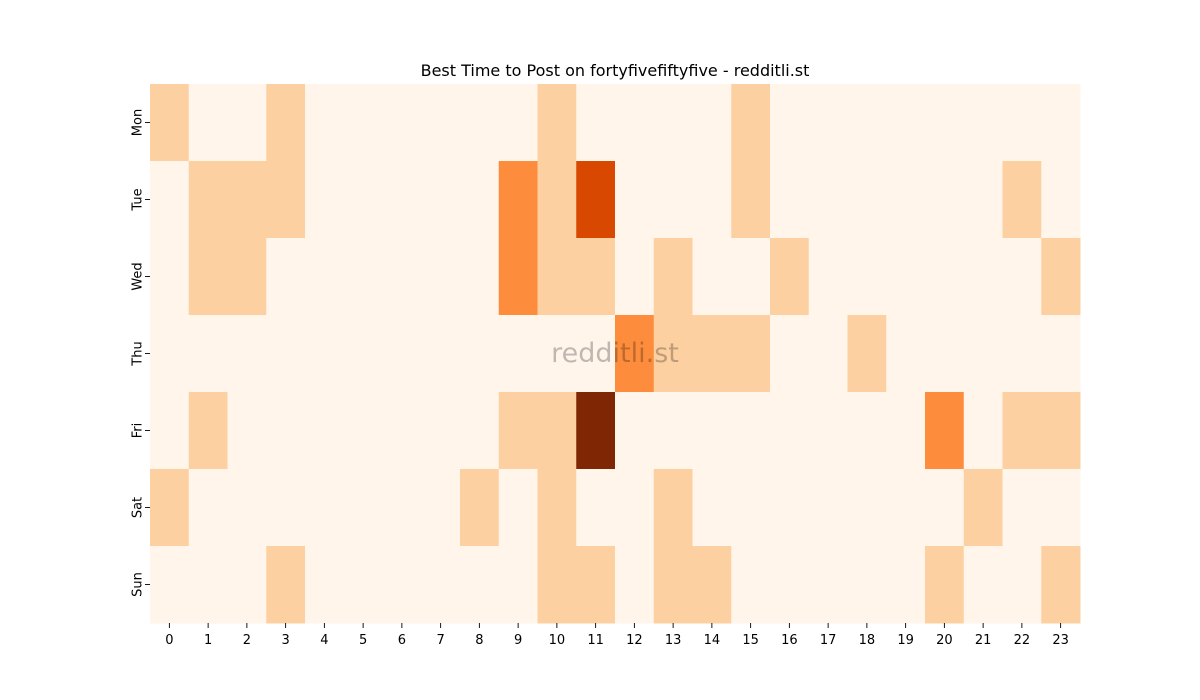  I want to click on x-tick-label: 19, so click(905, 640).